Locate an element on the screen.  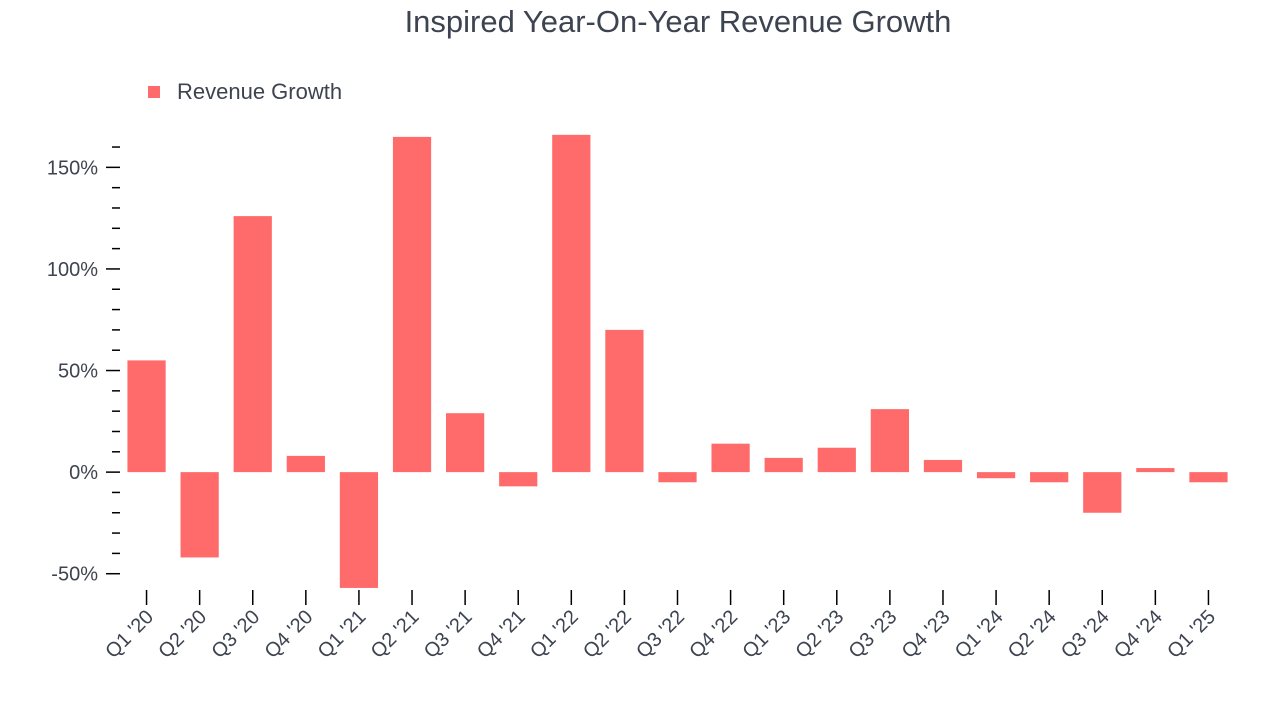
x-tick-label: Q1 '25 is located at coordinates (1191, 634).